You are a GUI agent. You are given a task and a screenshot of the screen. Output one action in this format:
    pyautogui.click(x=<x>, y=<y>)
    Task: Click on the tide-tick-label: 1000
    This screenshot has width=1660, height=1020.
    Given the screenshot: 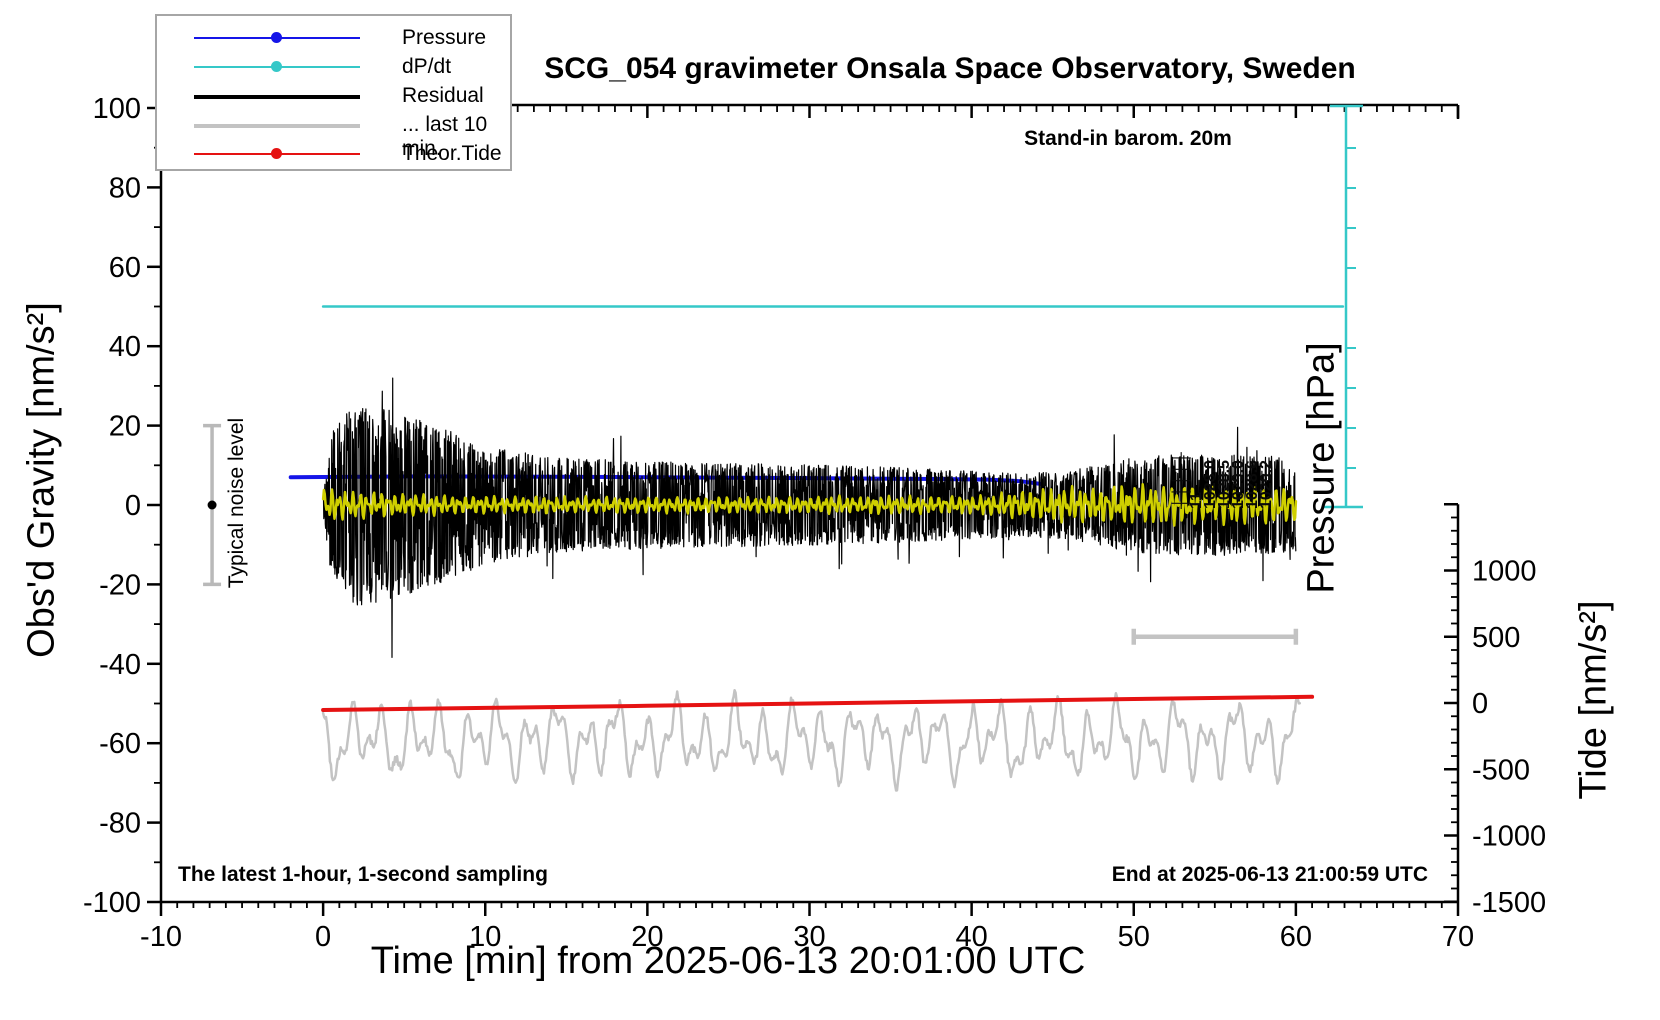 What is the action you would take?
    pyautogui.click(x=1504, y=572)
    